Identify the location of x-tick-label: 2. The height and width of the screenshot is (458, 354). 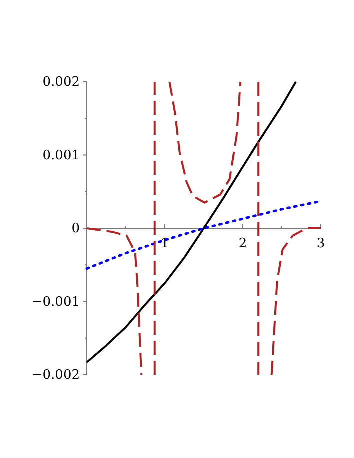
(243, 244).